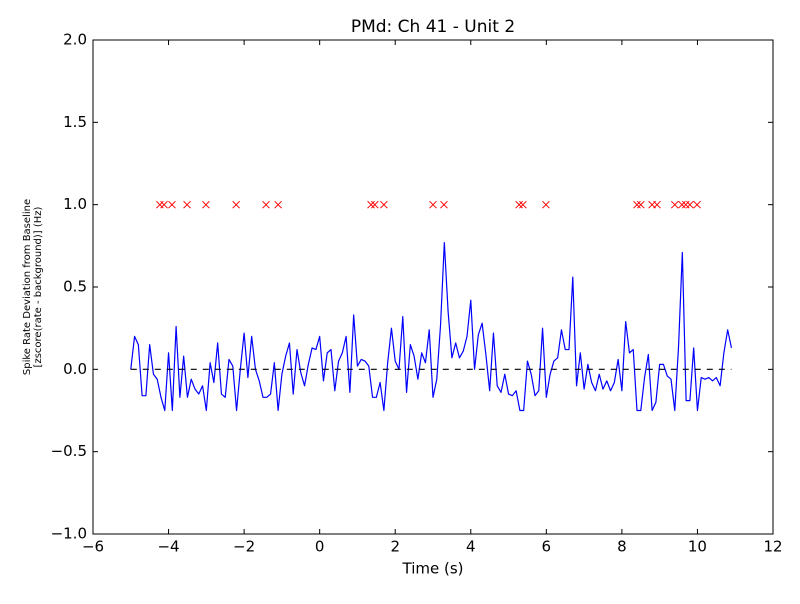  Describe the element at coordinates (69, 534) in the screenshot. I see `y-tick-label: −1.0` at that location.